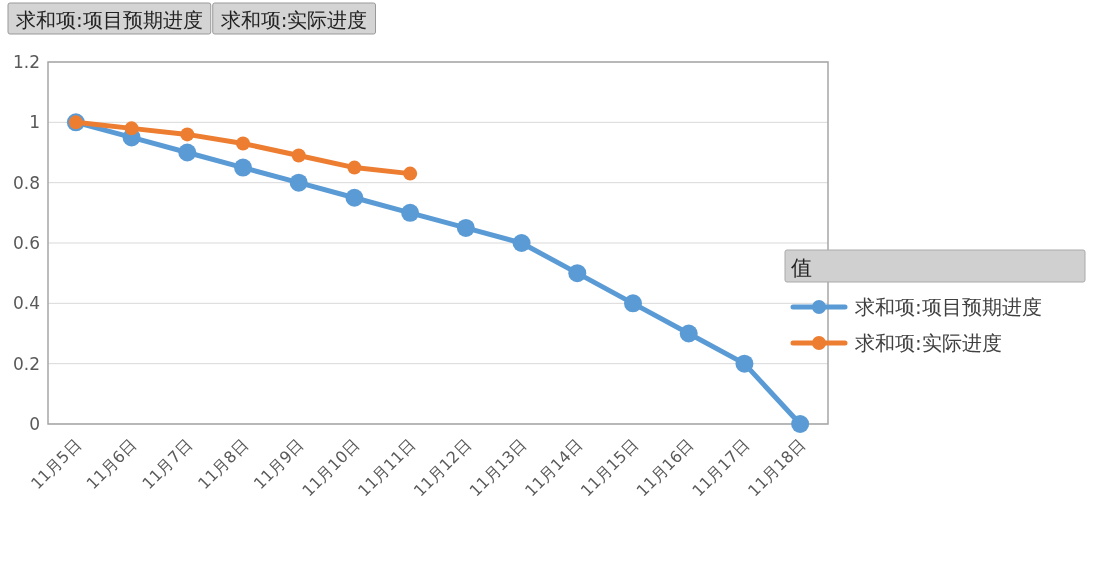  What do you see at coordinates (109, 18) in the screenshot?
I see `field-button: 求和项:项目预期进度` at bounding box center [109, 18].